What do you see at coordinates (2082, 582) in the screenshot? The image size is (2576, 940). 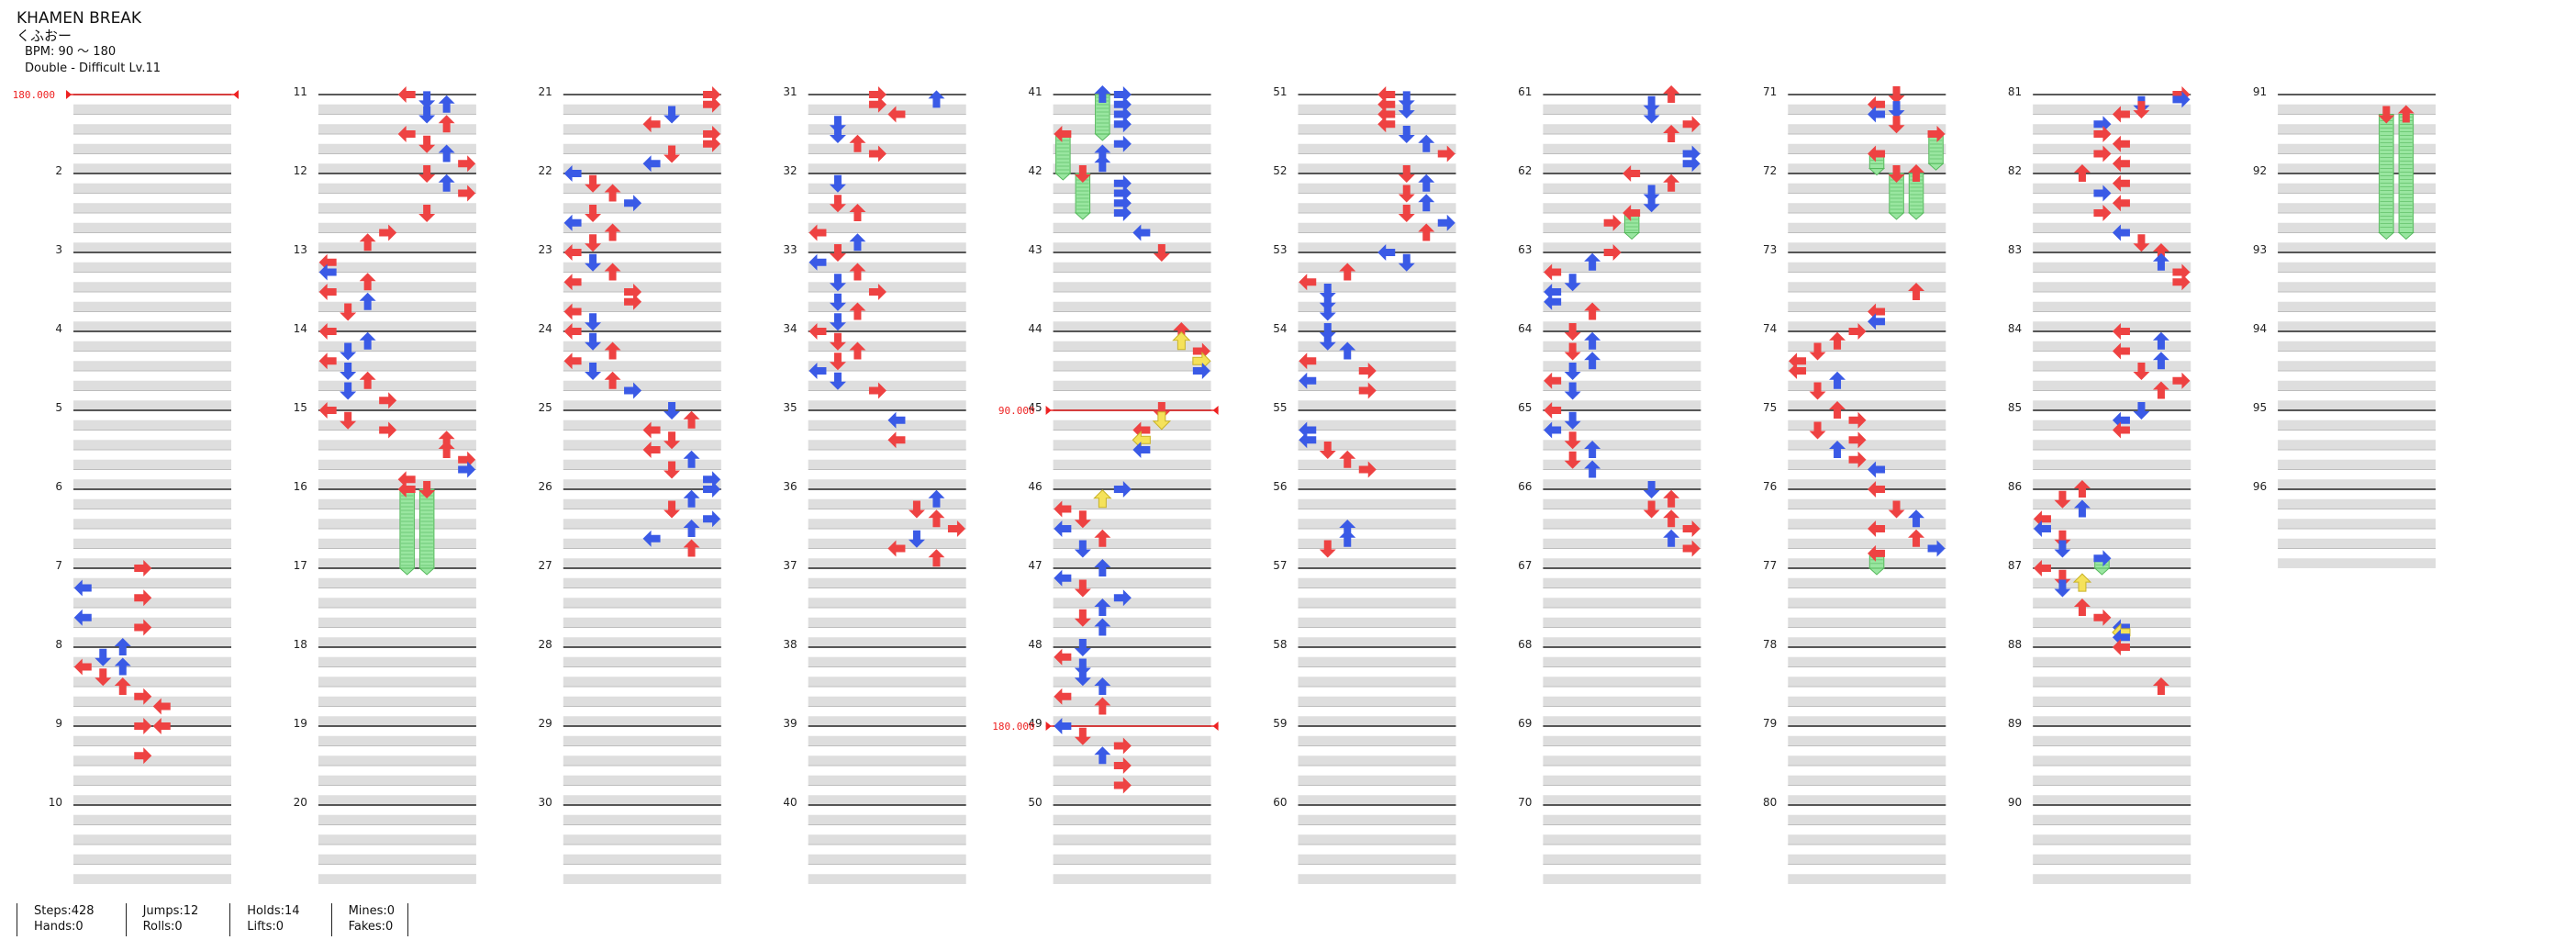 I see `lift-arrow-up-icon` at bounding box center [2082, 582].